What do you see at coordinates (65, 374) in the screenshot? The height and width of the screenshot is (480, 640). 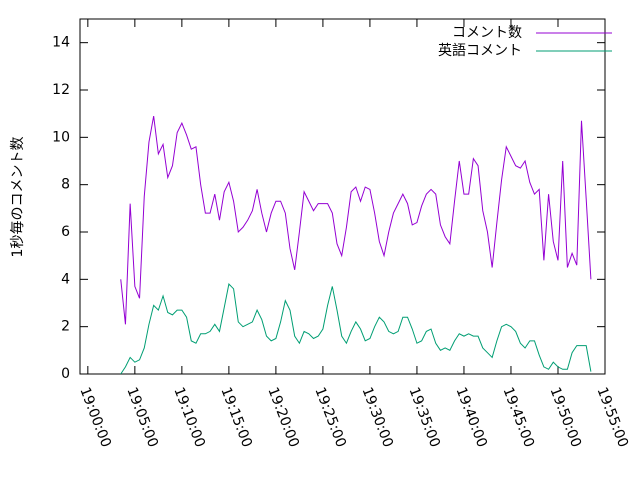 I see `y-tick-label: 0` at bounding box center [65, 374].